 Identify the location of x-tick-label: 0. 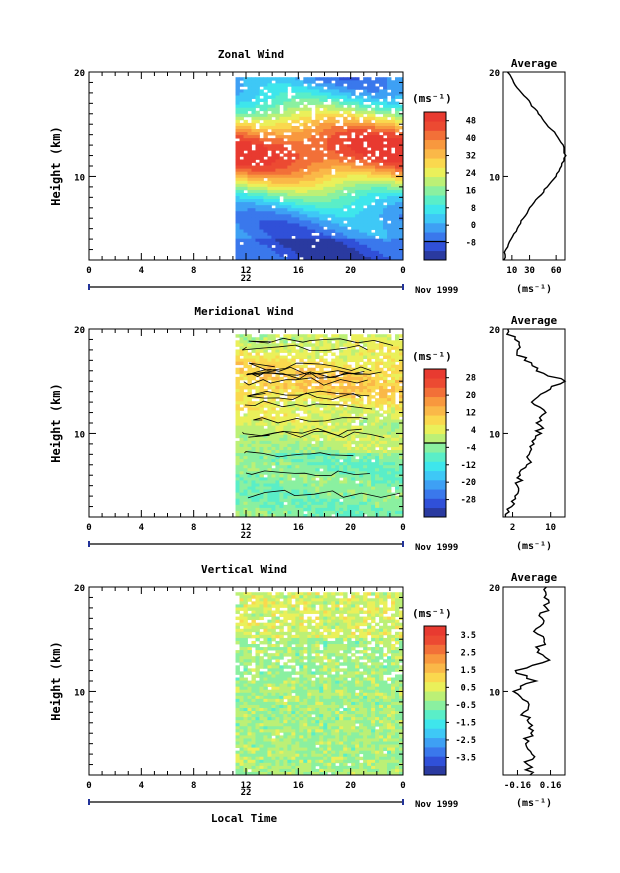
(402, 528).